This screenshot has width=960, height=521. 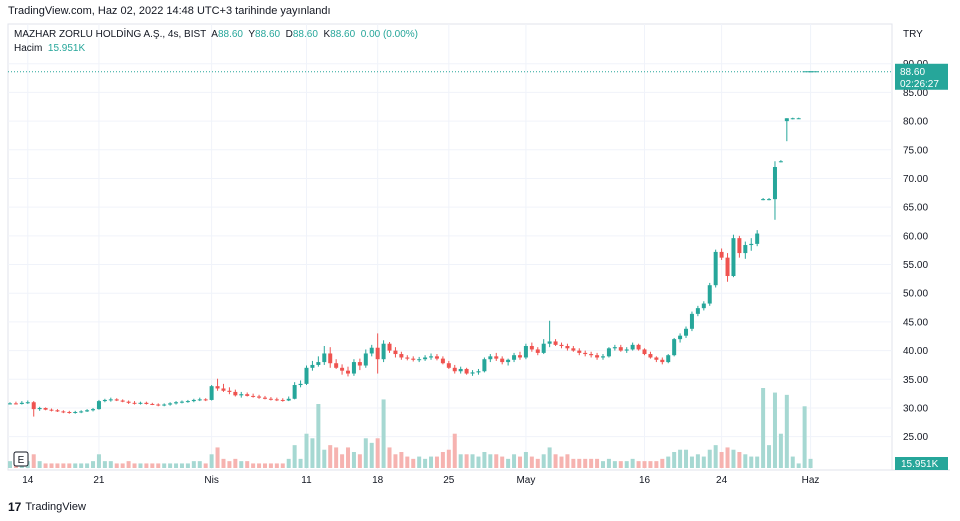 What do you see at coordinates (28, 480) in the screenshot?
I see `x-tick-label: 14` at bounding box center [28, 480].